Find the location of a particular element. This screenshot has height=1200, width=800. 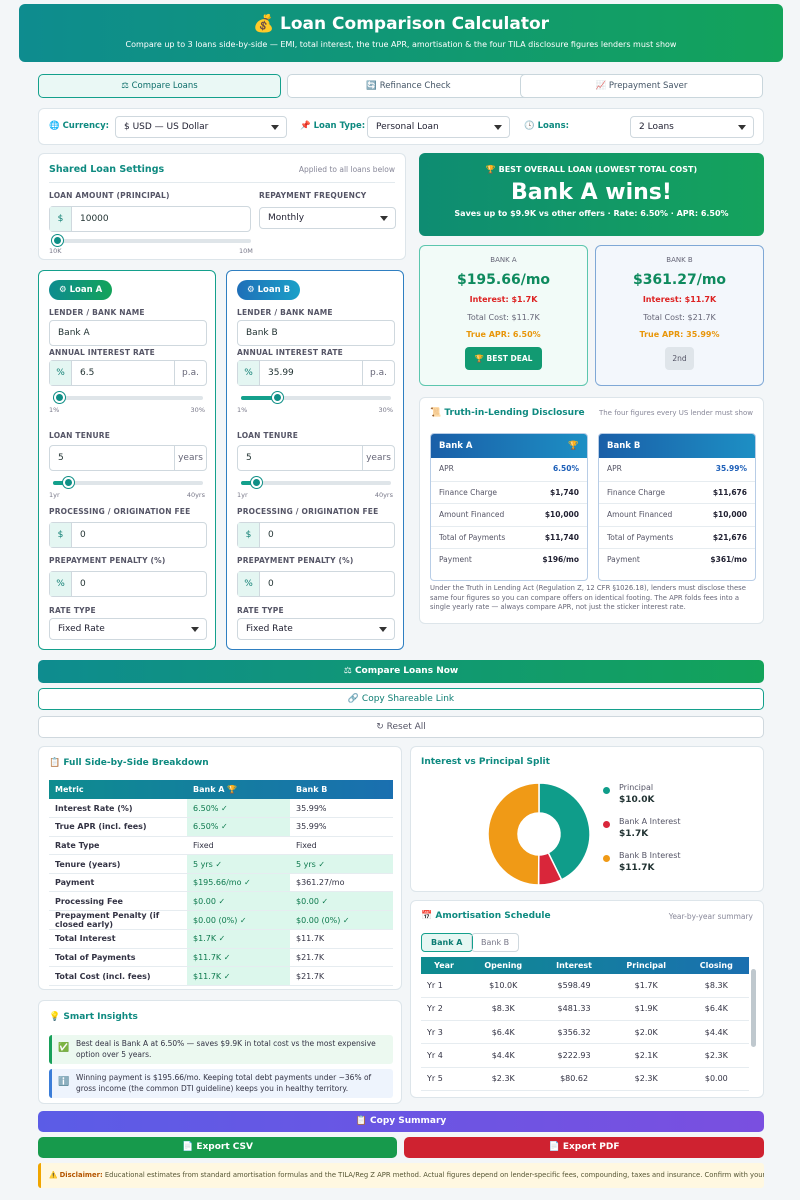

breakdown-cell: $1.7K ✓ is located at coordinates (238, 939).